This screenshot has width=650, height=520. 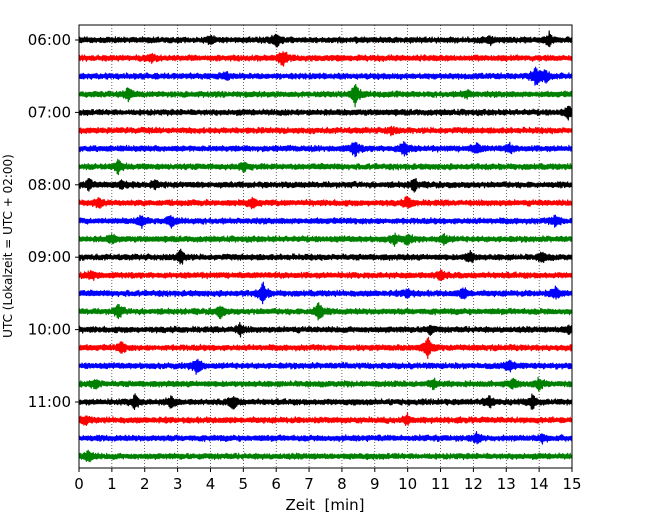 I want to click on x-tick-label: 7, so click(x=309, y=484).